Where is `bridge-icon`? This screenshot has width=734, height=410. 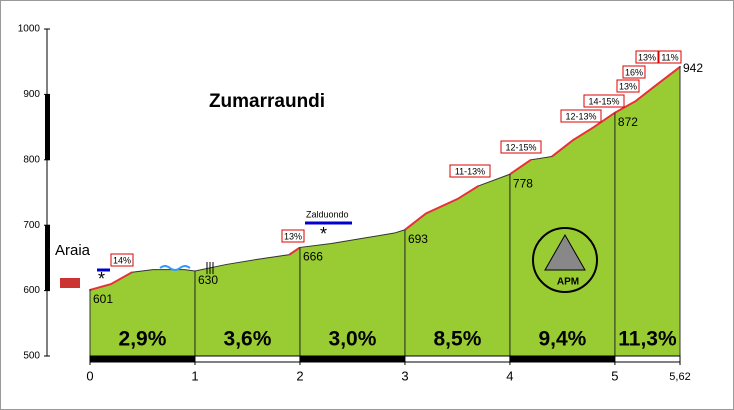
bridge-icon is located at coordinates (210, 268).